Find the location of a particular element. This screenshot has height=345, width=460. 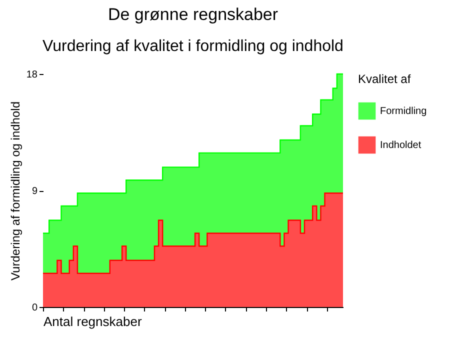

y-tick-label: 0 is located at coordinates (35, 308).